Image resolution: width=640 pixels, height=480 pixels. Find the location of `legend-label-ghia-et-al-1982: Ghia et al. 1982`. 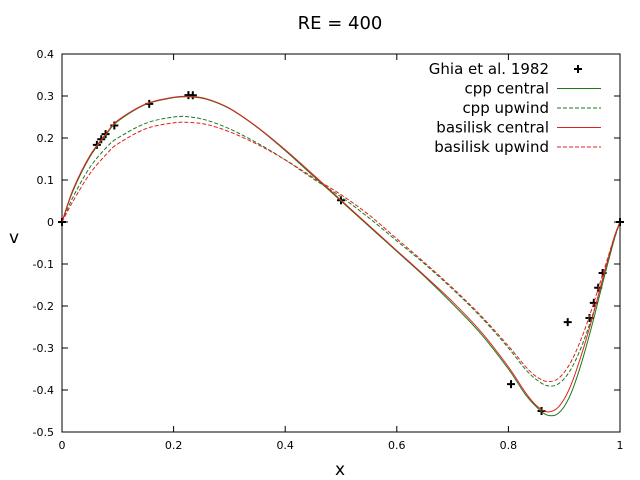

legend-label-ghia-et-al-1982: Ghia et al. 1982 is located at coordinates (489, 69).